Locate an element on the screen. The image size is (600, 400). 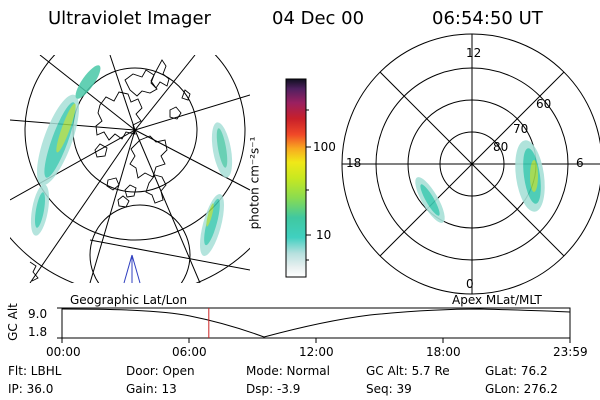
mlt-label-12: 12 is located at coordinates (474, 53).